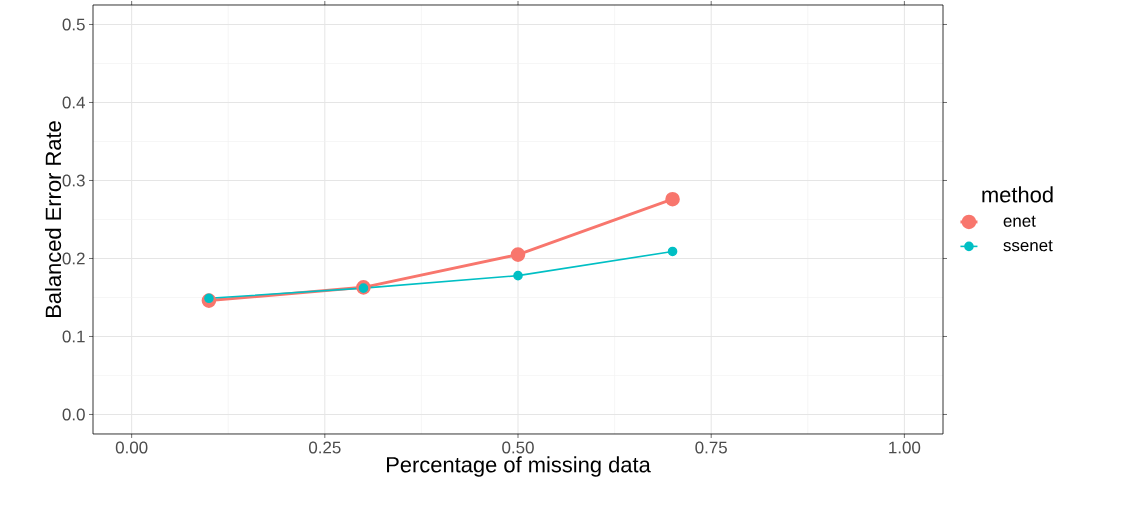 This screenshot has height=512, width=1133. Describe the element at coordinates (73, 414) in the screenshot. I see `y-tick-label: 0.0` at that location.